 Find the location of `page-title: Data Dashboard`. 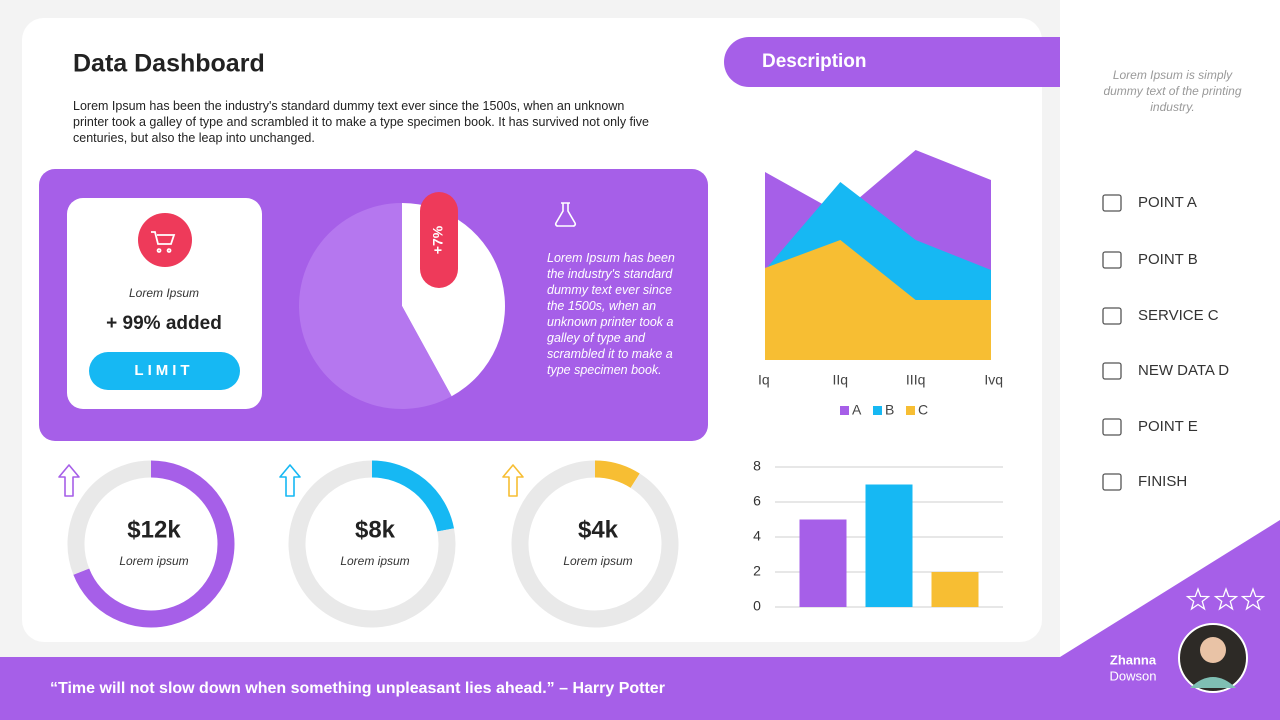

page-title: Data Dashboard is located at coordinates (169, 64).